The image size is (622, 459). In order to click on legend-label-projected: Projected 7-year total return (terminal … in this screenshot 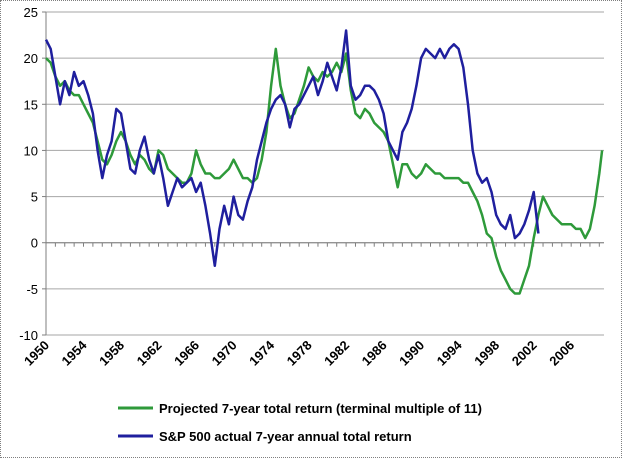, I will do `click(320, 408)`.